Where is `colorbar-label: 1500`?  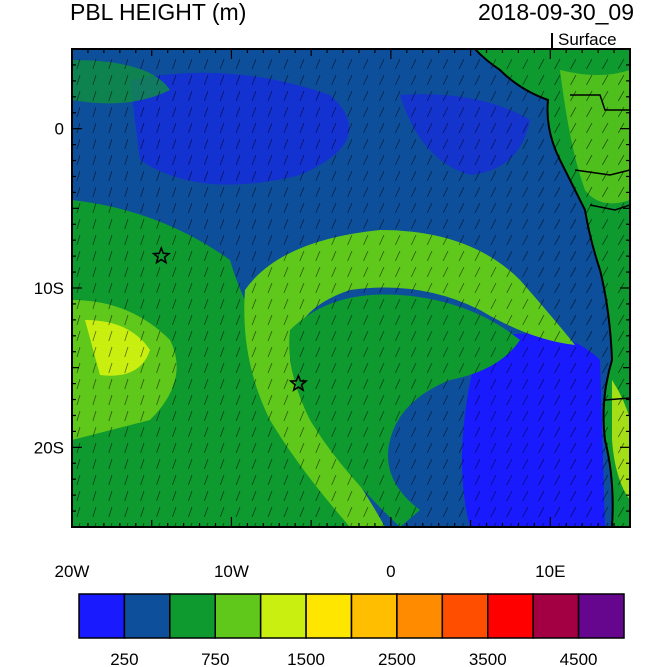
colorbar-label: 1500 is located at coordinates (306, 658).